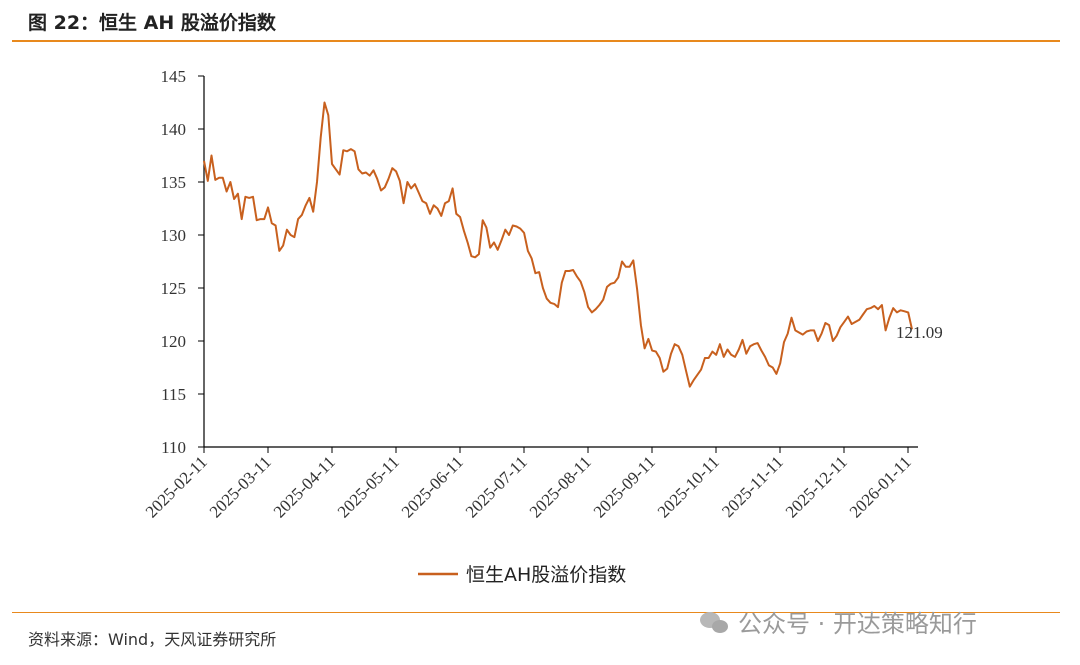 The image size is (1080, 665). What do you see at coordinates (919, 332) in the screenshot?
I see `end-value-label: 121.09` at bounding box center [919, 332].